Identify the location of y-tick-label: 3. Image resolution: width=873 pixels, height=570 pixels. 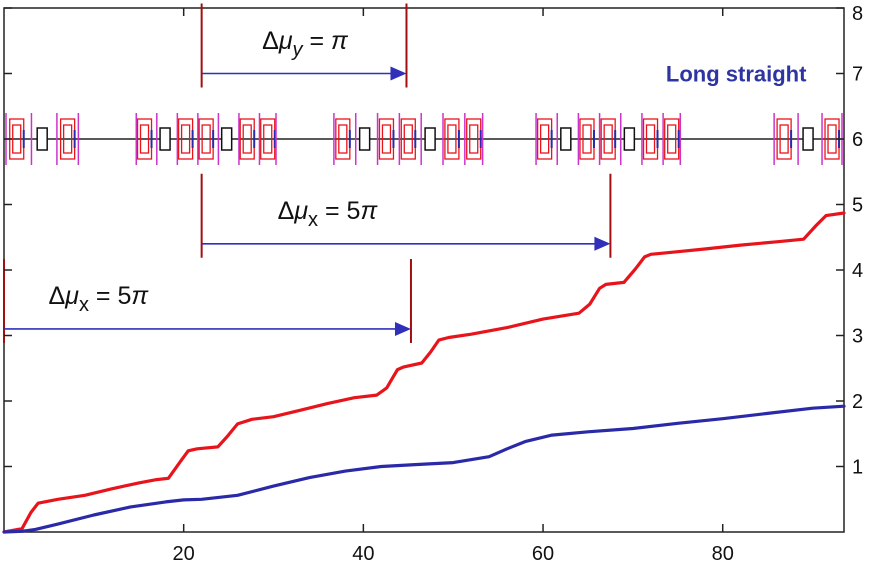
(857, 337).